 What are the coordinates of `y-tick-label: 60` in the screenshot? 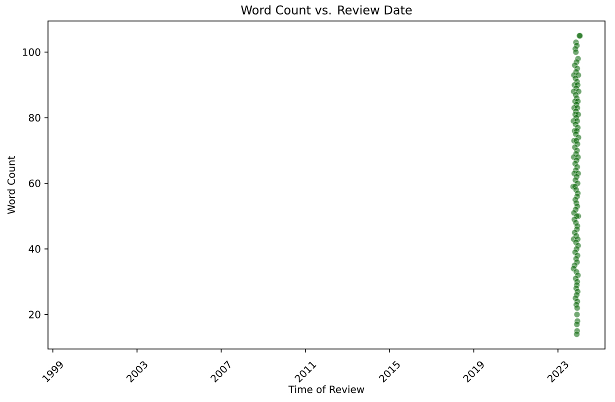 It's located at (34, 184).